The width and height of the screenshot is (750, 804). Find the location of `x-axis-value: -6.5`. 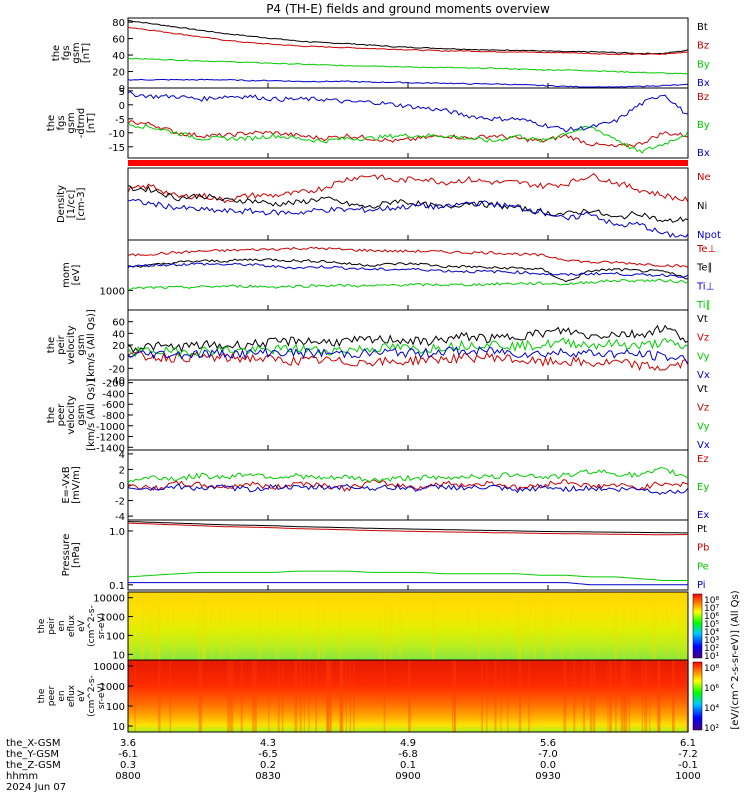

x-axis-value: -6.5 is located at coordinates (268, 754).